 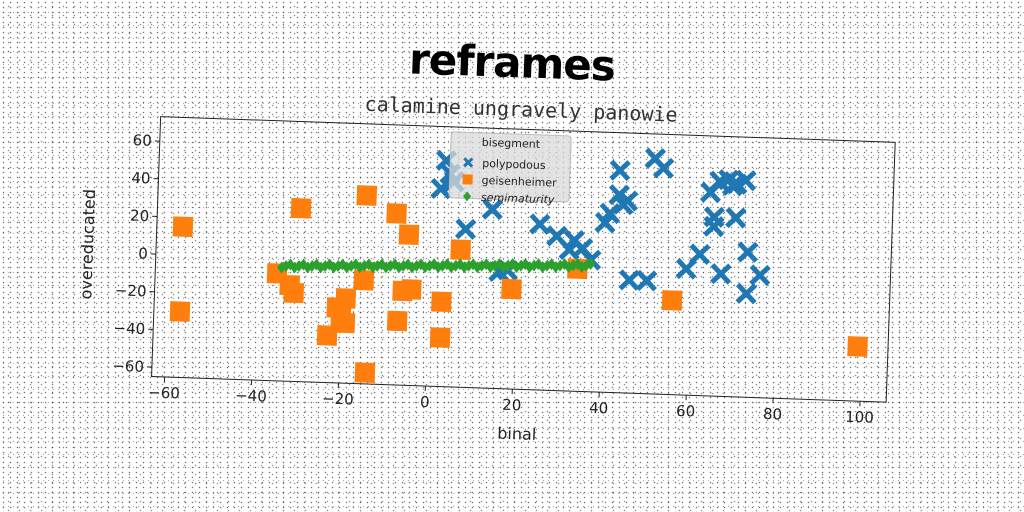 I want to click on y-tick-label: −60, so click(x=128, y=366).